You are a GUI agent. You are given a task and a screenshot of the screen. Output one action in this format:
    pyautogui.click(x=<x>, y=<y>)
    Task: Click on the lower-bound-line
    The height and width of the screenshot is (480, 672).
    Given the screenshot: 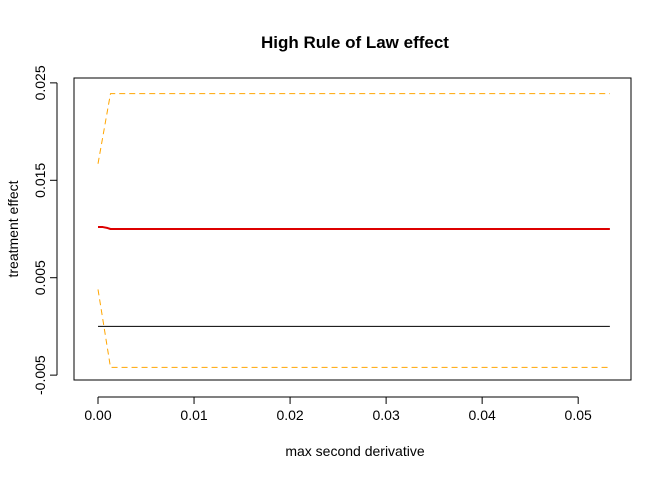 What is the action you would take?
    pyautogui.click(x=353, y=328)
    